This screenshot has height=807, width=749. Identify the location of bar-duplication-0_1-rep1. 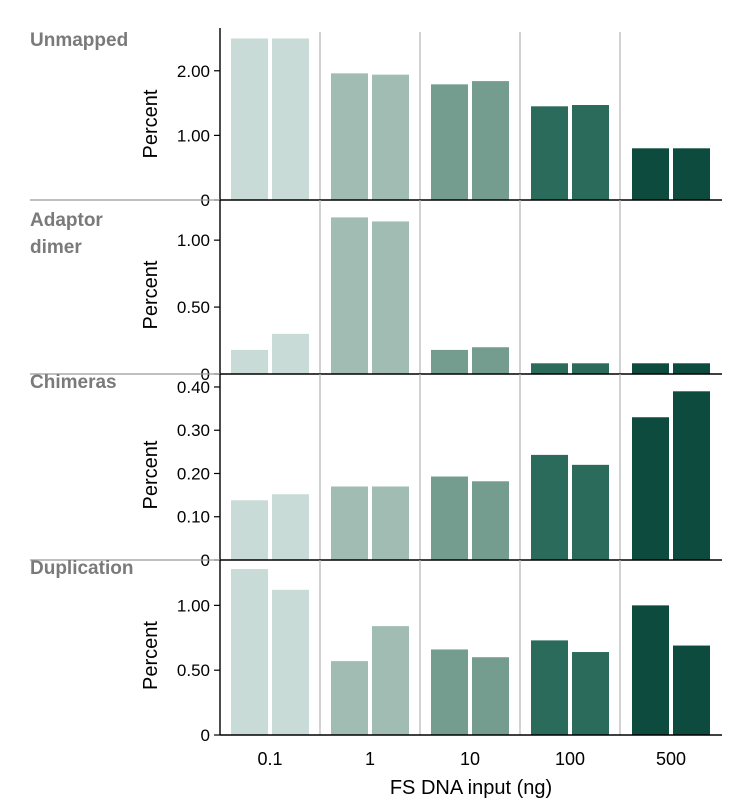
(249, 652).